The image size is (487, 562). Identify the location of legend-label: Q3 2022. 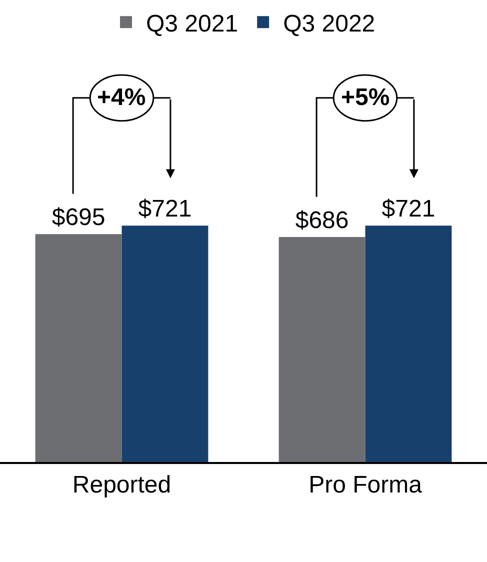
(329, 24).